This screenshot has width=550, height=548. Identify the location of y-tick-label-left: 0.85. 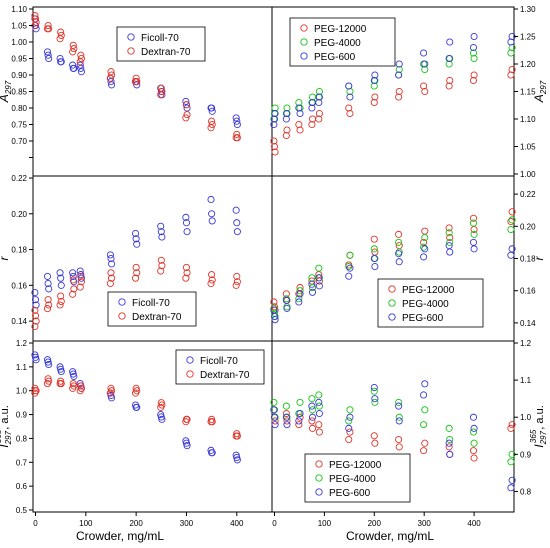
(19, 92).